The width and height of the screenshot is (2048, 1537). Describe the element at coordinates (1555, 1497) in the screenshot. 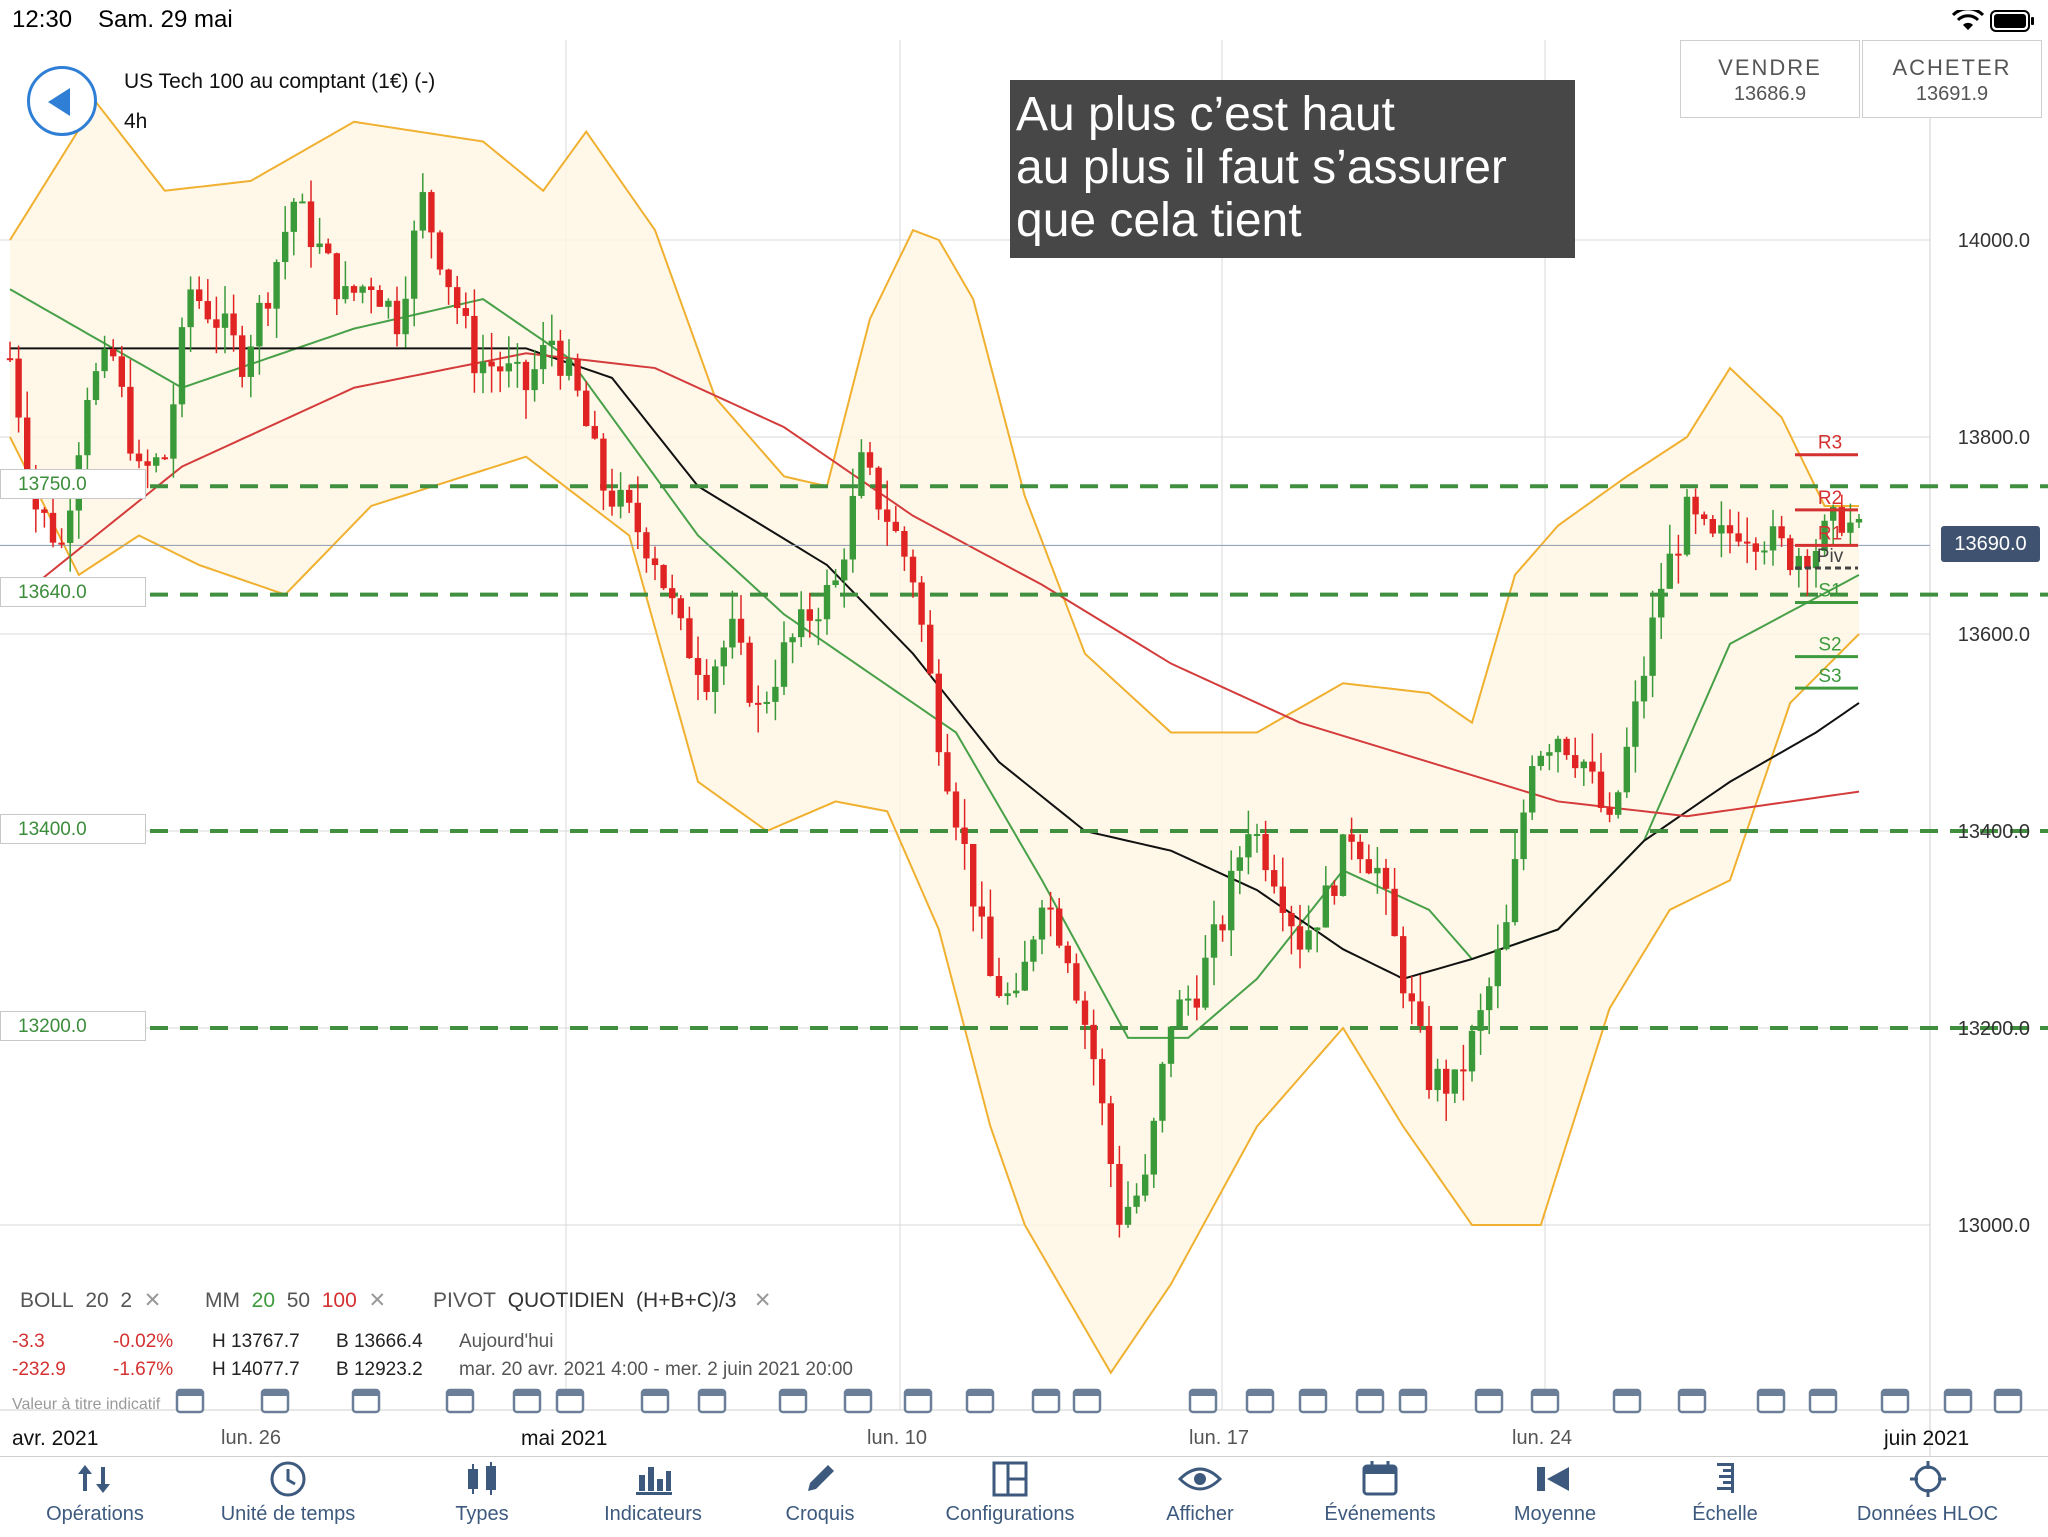

I see `tab-average: Moyenne` at that location.